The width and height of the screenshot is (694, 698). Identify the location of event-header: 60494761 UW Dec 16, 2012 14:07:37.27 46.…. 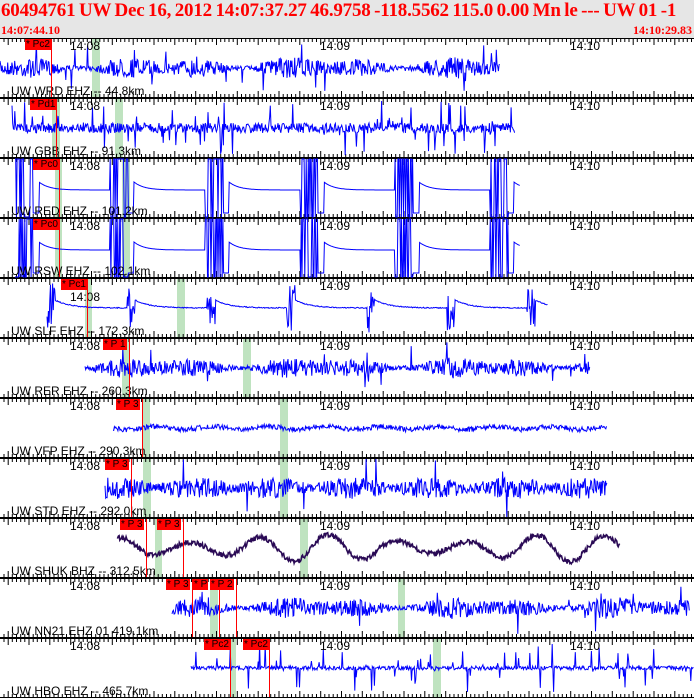
(347, 19).